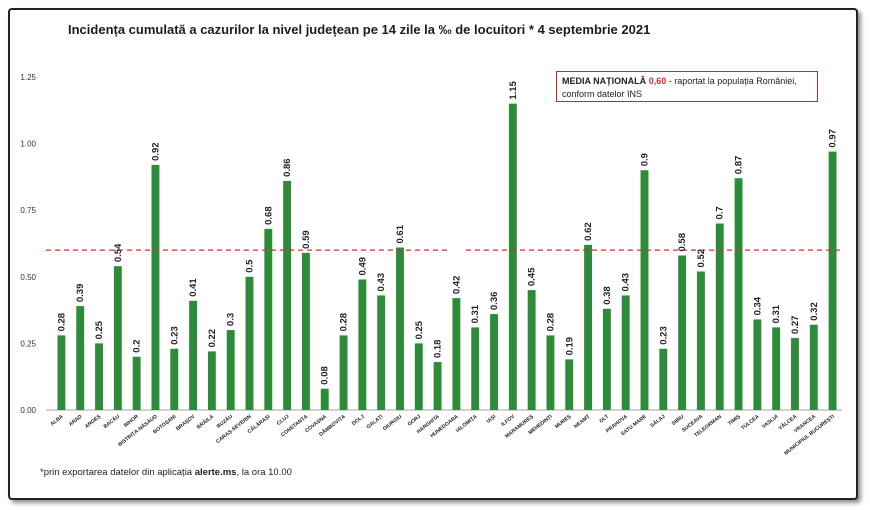 This screenshot has height=510, width=870. What do you see at coordinates (814, 311) in the screenshot?
I see `data-label: 0.32` at bounding box center [814, 311].